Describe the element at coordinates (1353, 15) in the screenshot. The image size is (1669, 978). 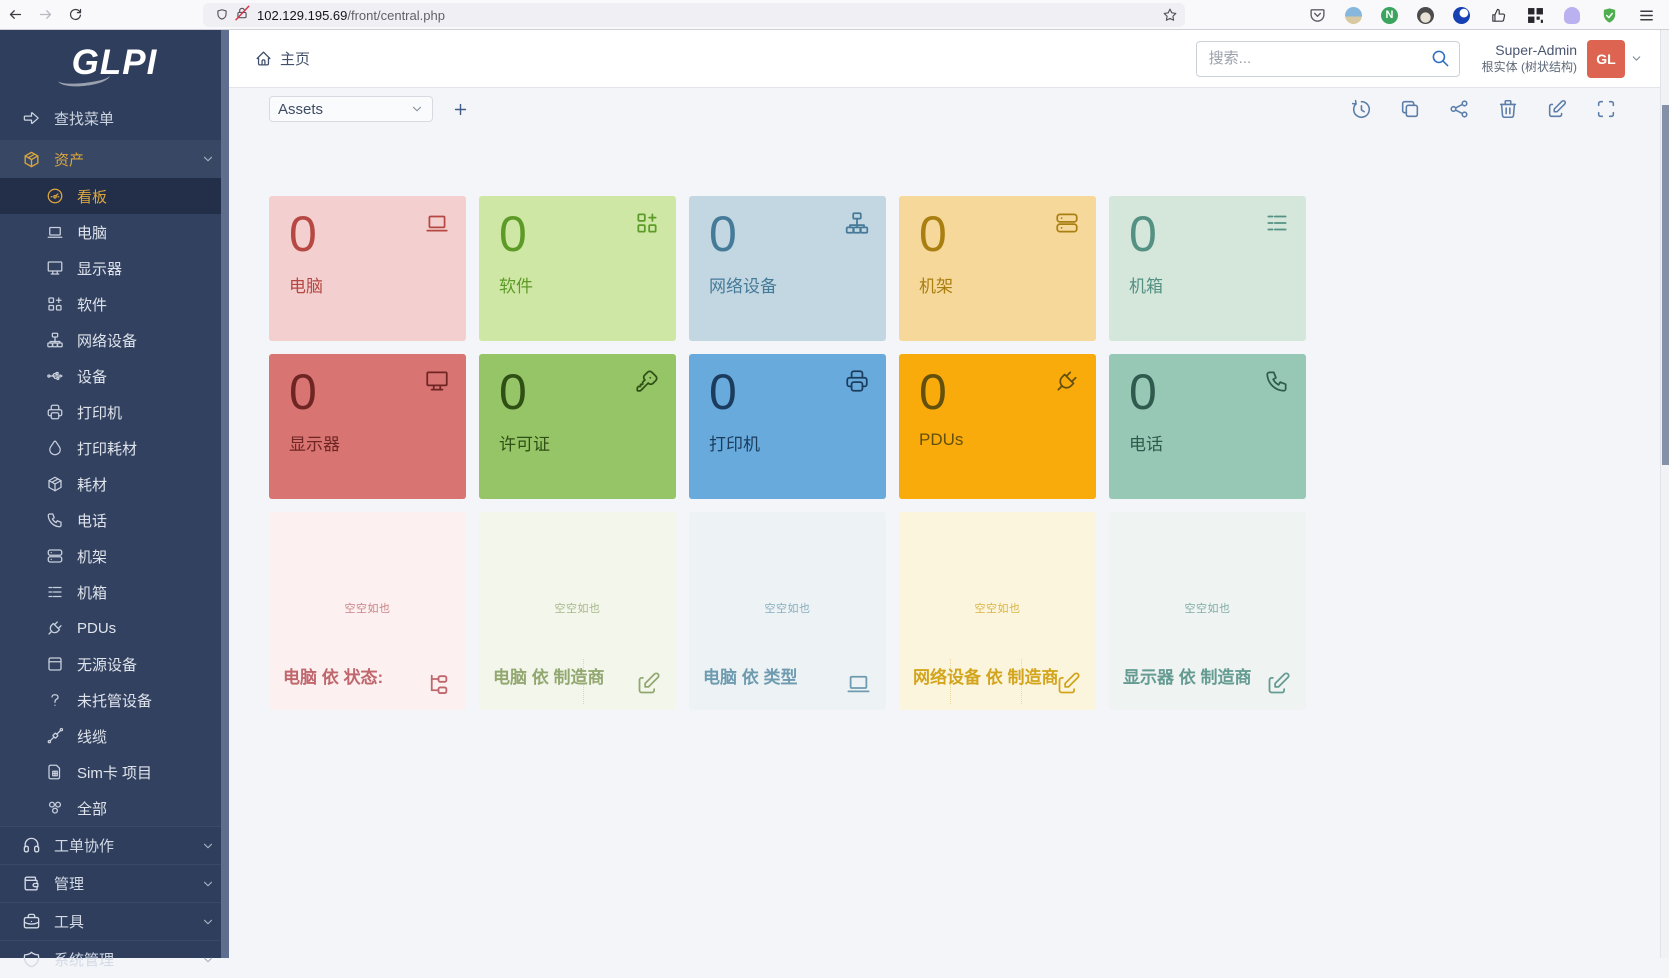
I see `photo-extension-icon` at that location.